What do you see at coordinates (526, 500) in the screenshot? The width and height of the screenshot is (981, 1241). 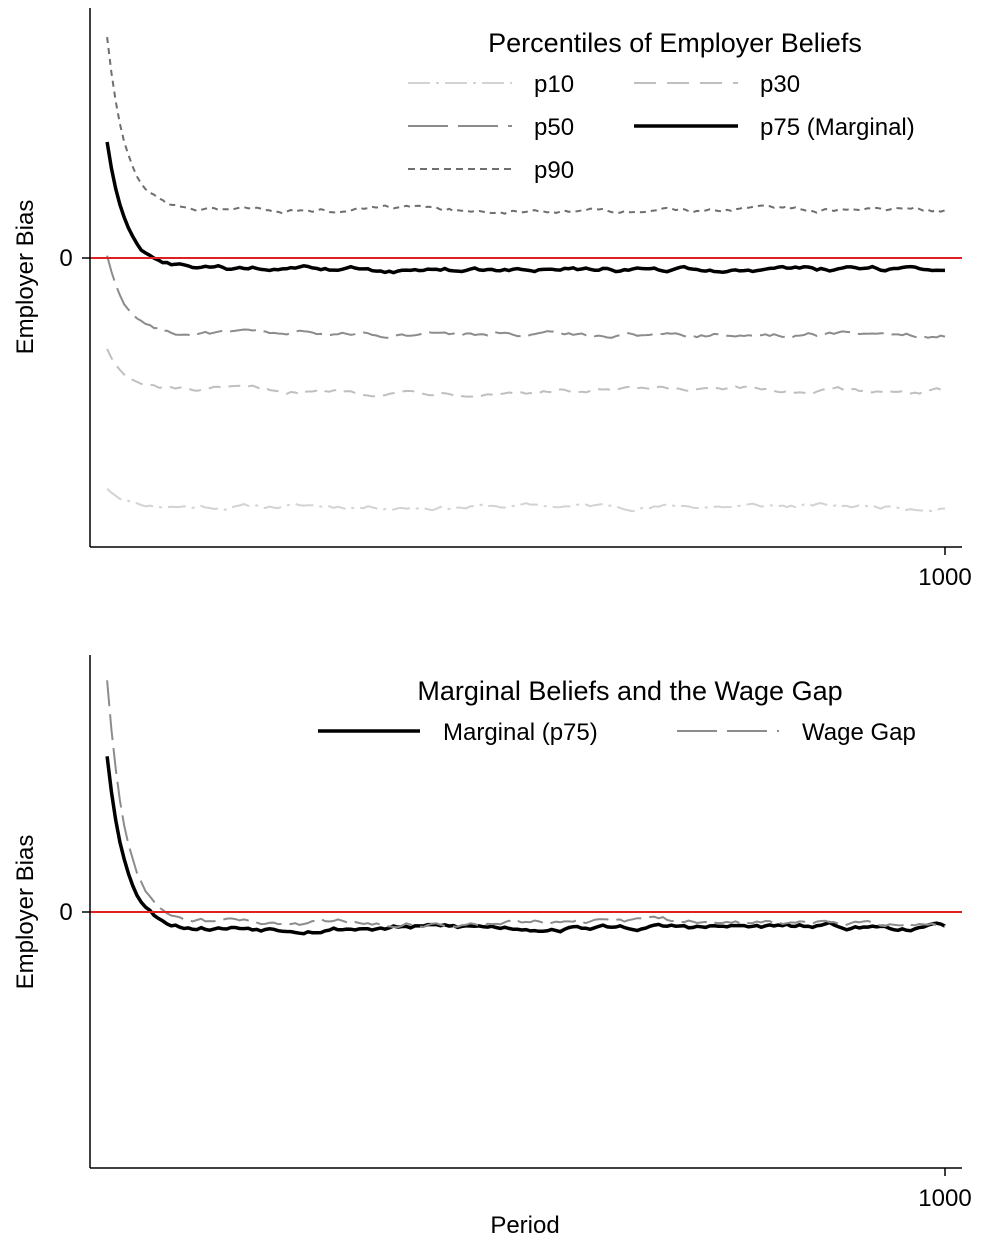 I see `series-line-p10` at bounding box center [526, 500].